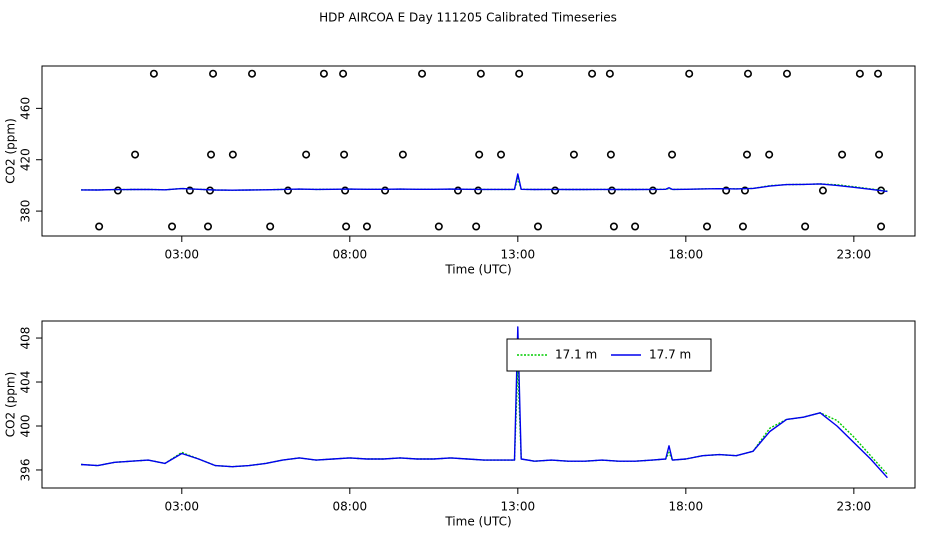 Image resolution: width=936 pixels, height=540 pixels. Describe the element at coordinates (26, 426) in the screenshot. I see `y-tick-label: 400` at that location.